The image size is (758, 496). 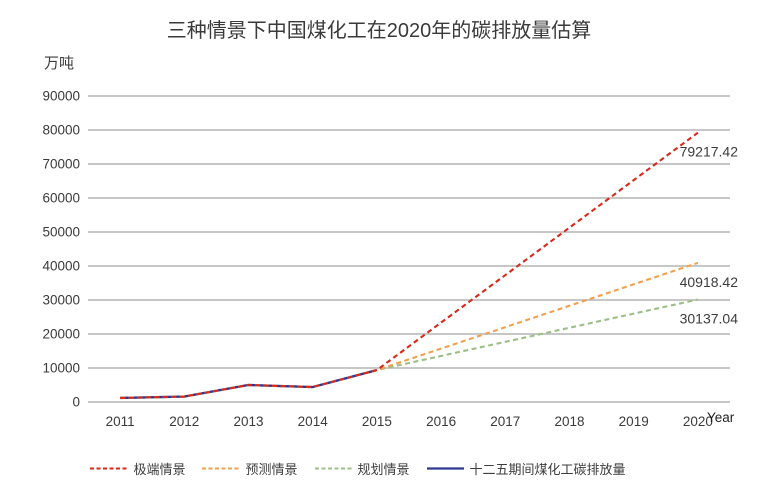 I want to click on y-axis-tick-label: 10000, so click(x=61, y=368).